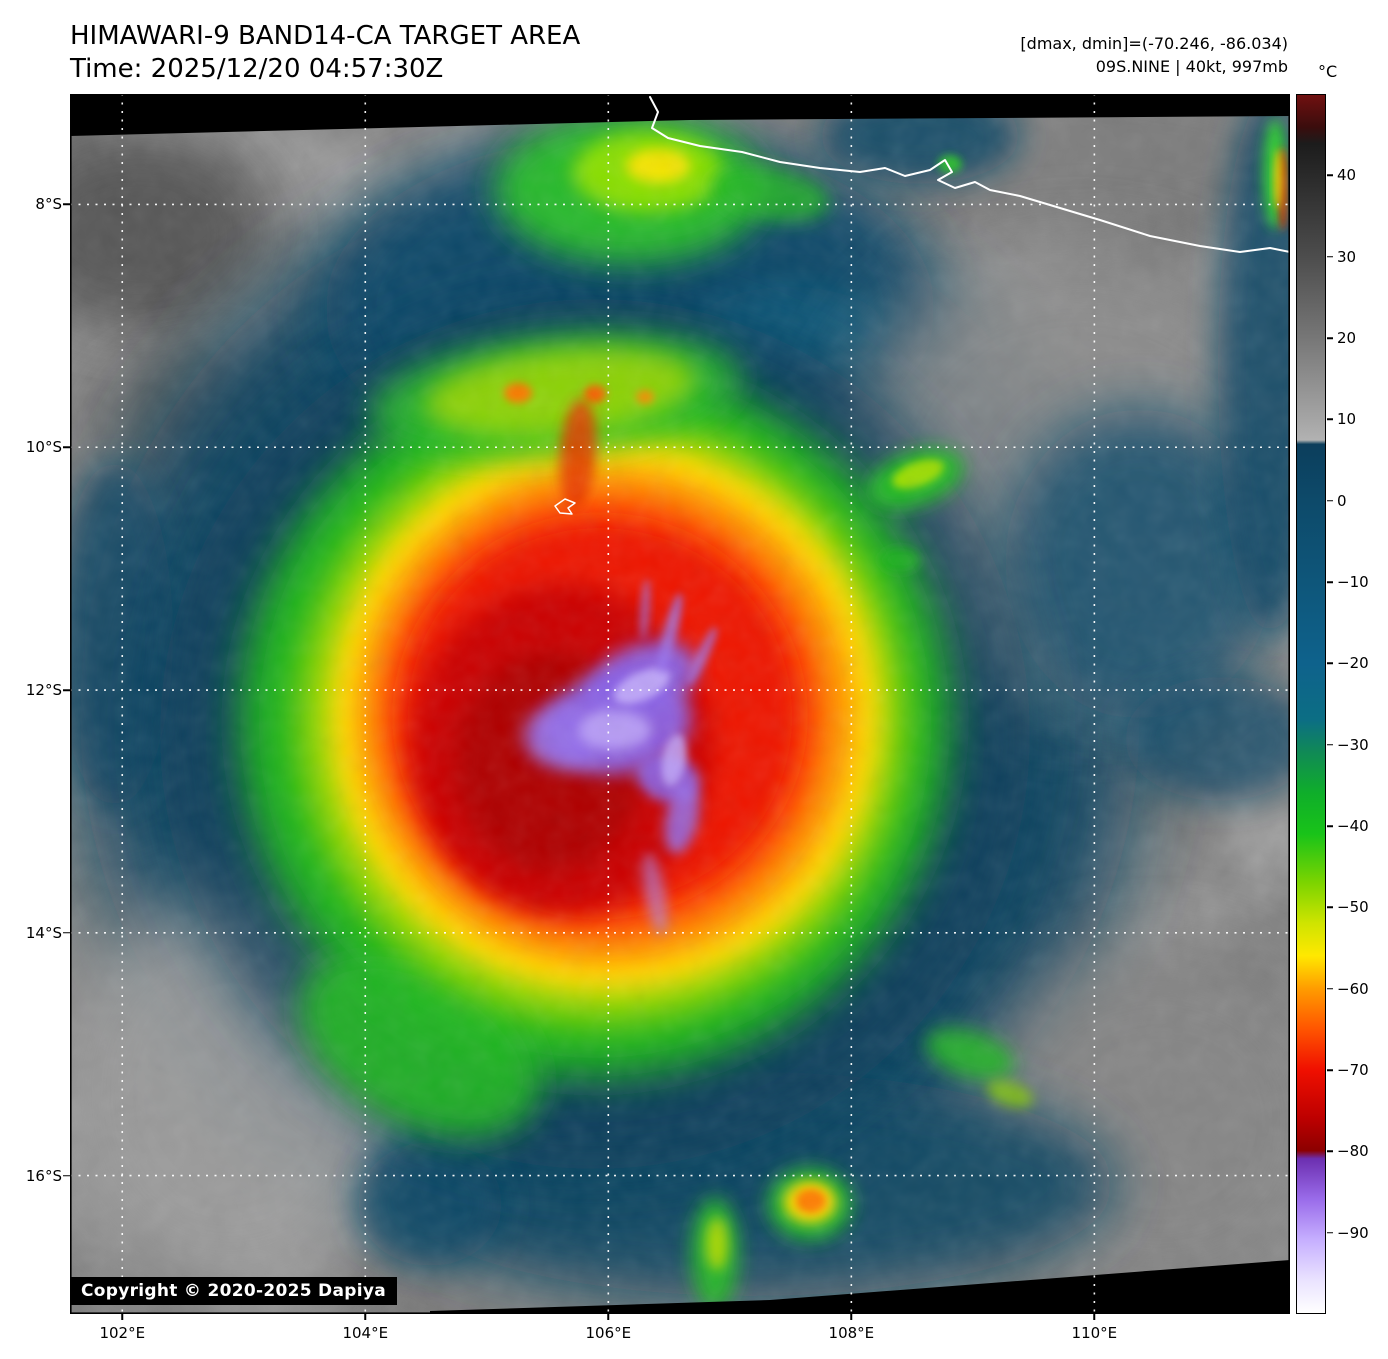  What do you see at coordinates (1191, 66) in the screenshot?
I see `storm-info-line: 09S.NINE | 40kt, 997mb` at bounding box center [1191, 66].